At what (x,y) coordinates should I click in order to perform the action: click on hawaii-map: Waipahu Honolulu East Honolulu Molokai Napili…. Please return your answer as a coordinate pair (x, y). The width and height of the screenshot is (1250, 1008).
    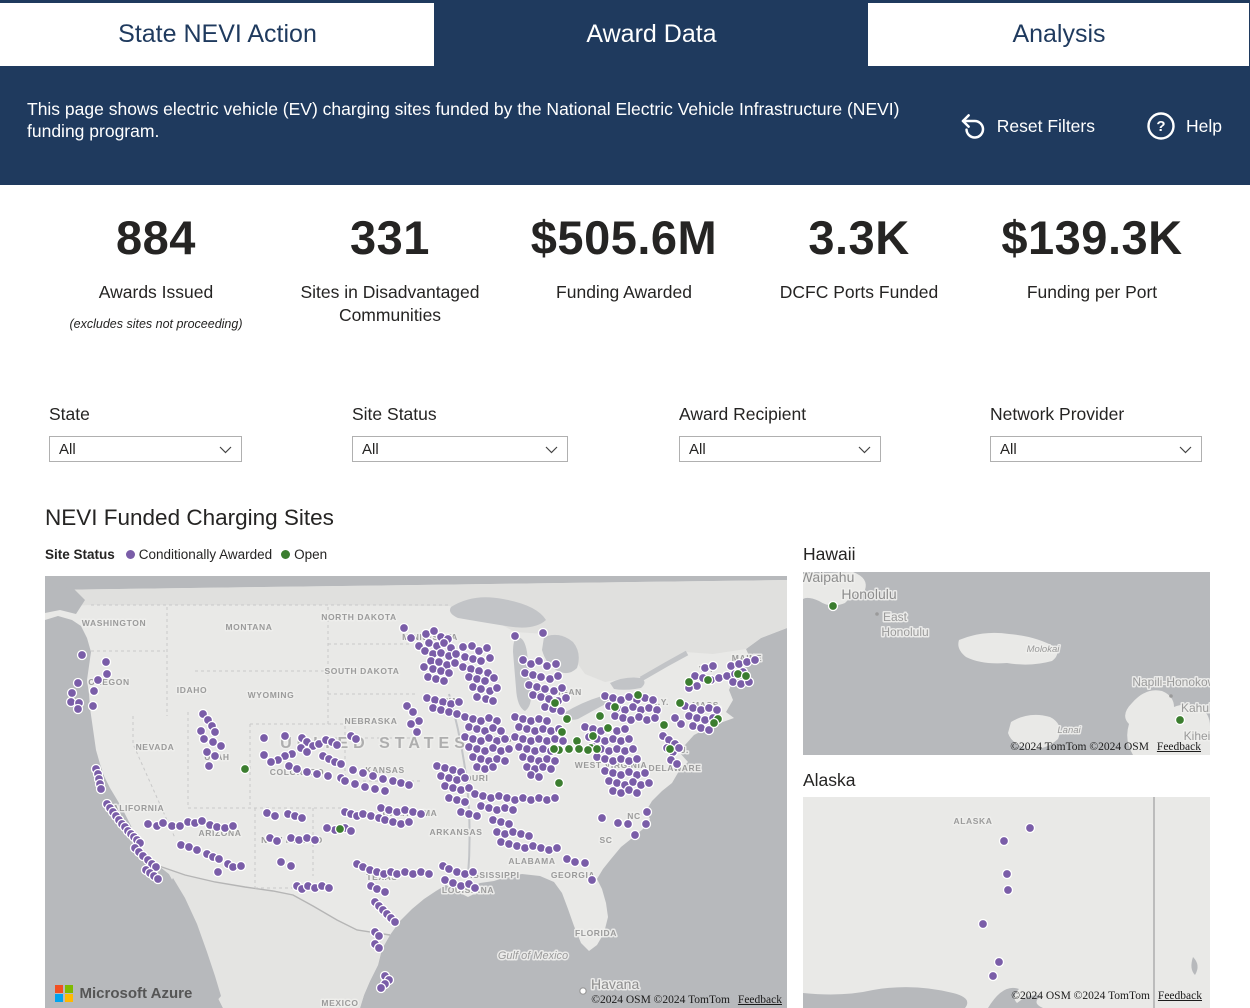
    Looking at the image, I should click on (1006, 663).